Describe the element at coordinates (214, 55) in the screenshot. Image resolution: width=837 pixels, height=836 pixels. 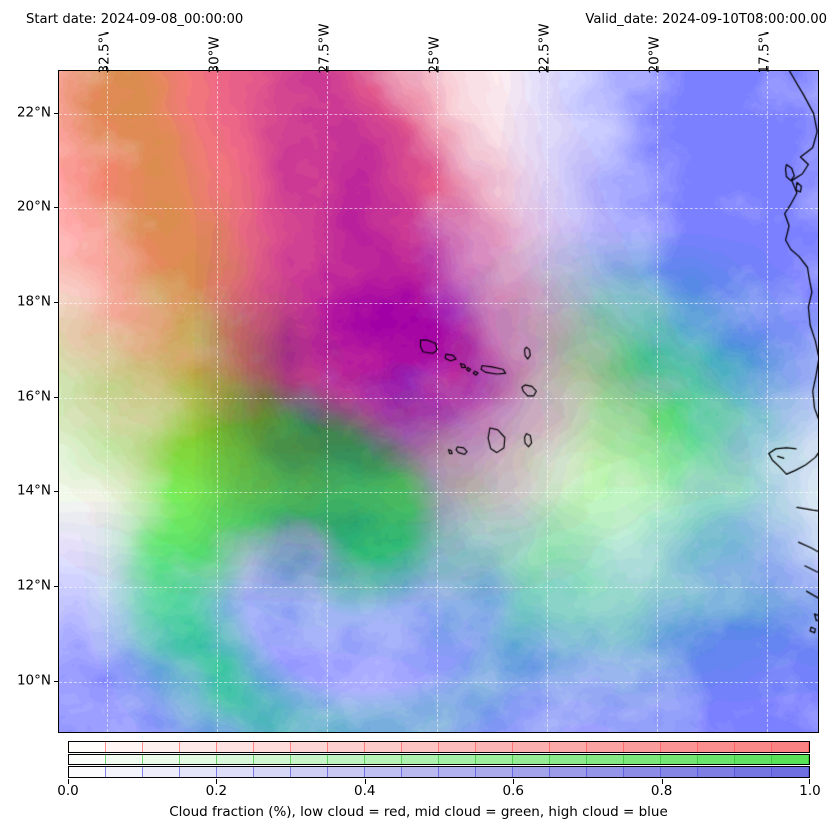
I see `longitude-tick-label: 30°W` at that location.